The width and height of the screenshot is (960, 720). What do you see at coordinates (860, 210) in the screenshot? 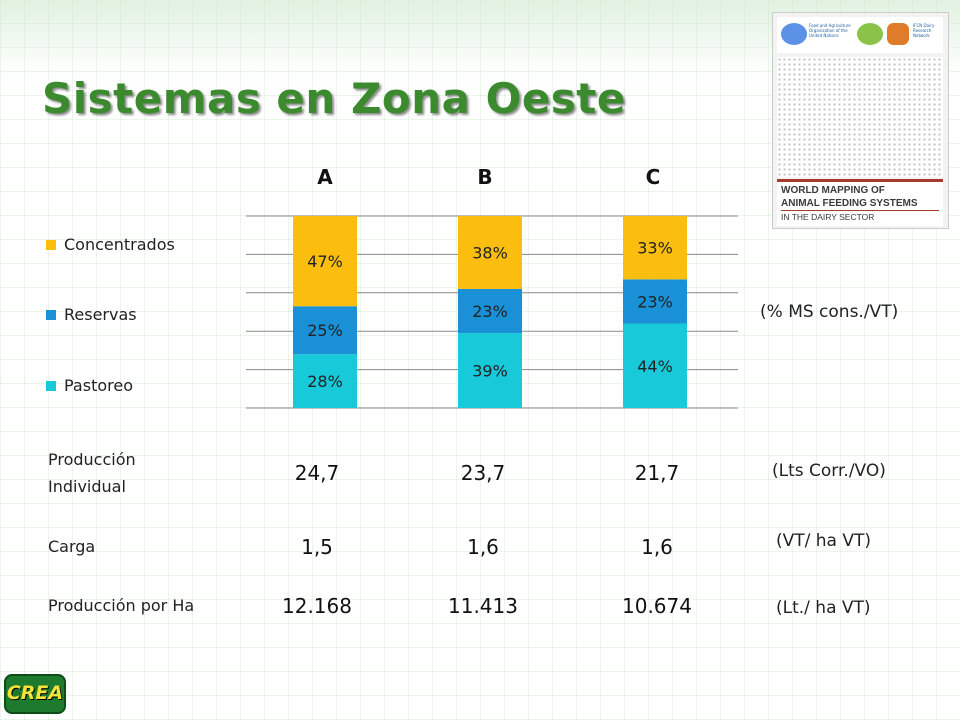
I see `logo-divider` at bounding box center [860, 210].